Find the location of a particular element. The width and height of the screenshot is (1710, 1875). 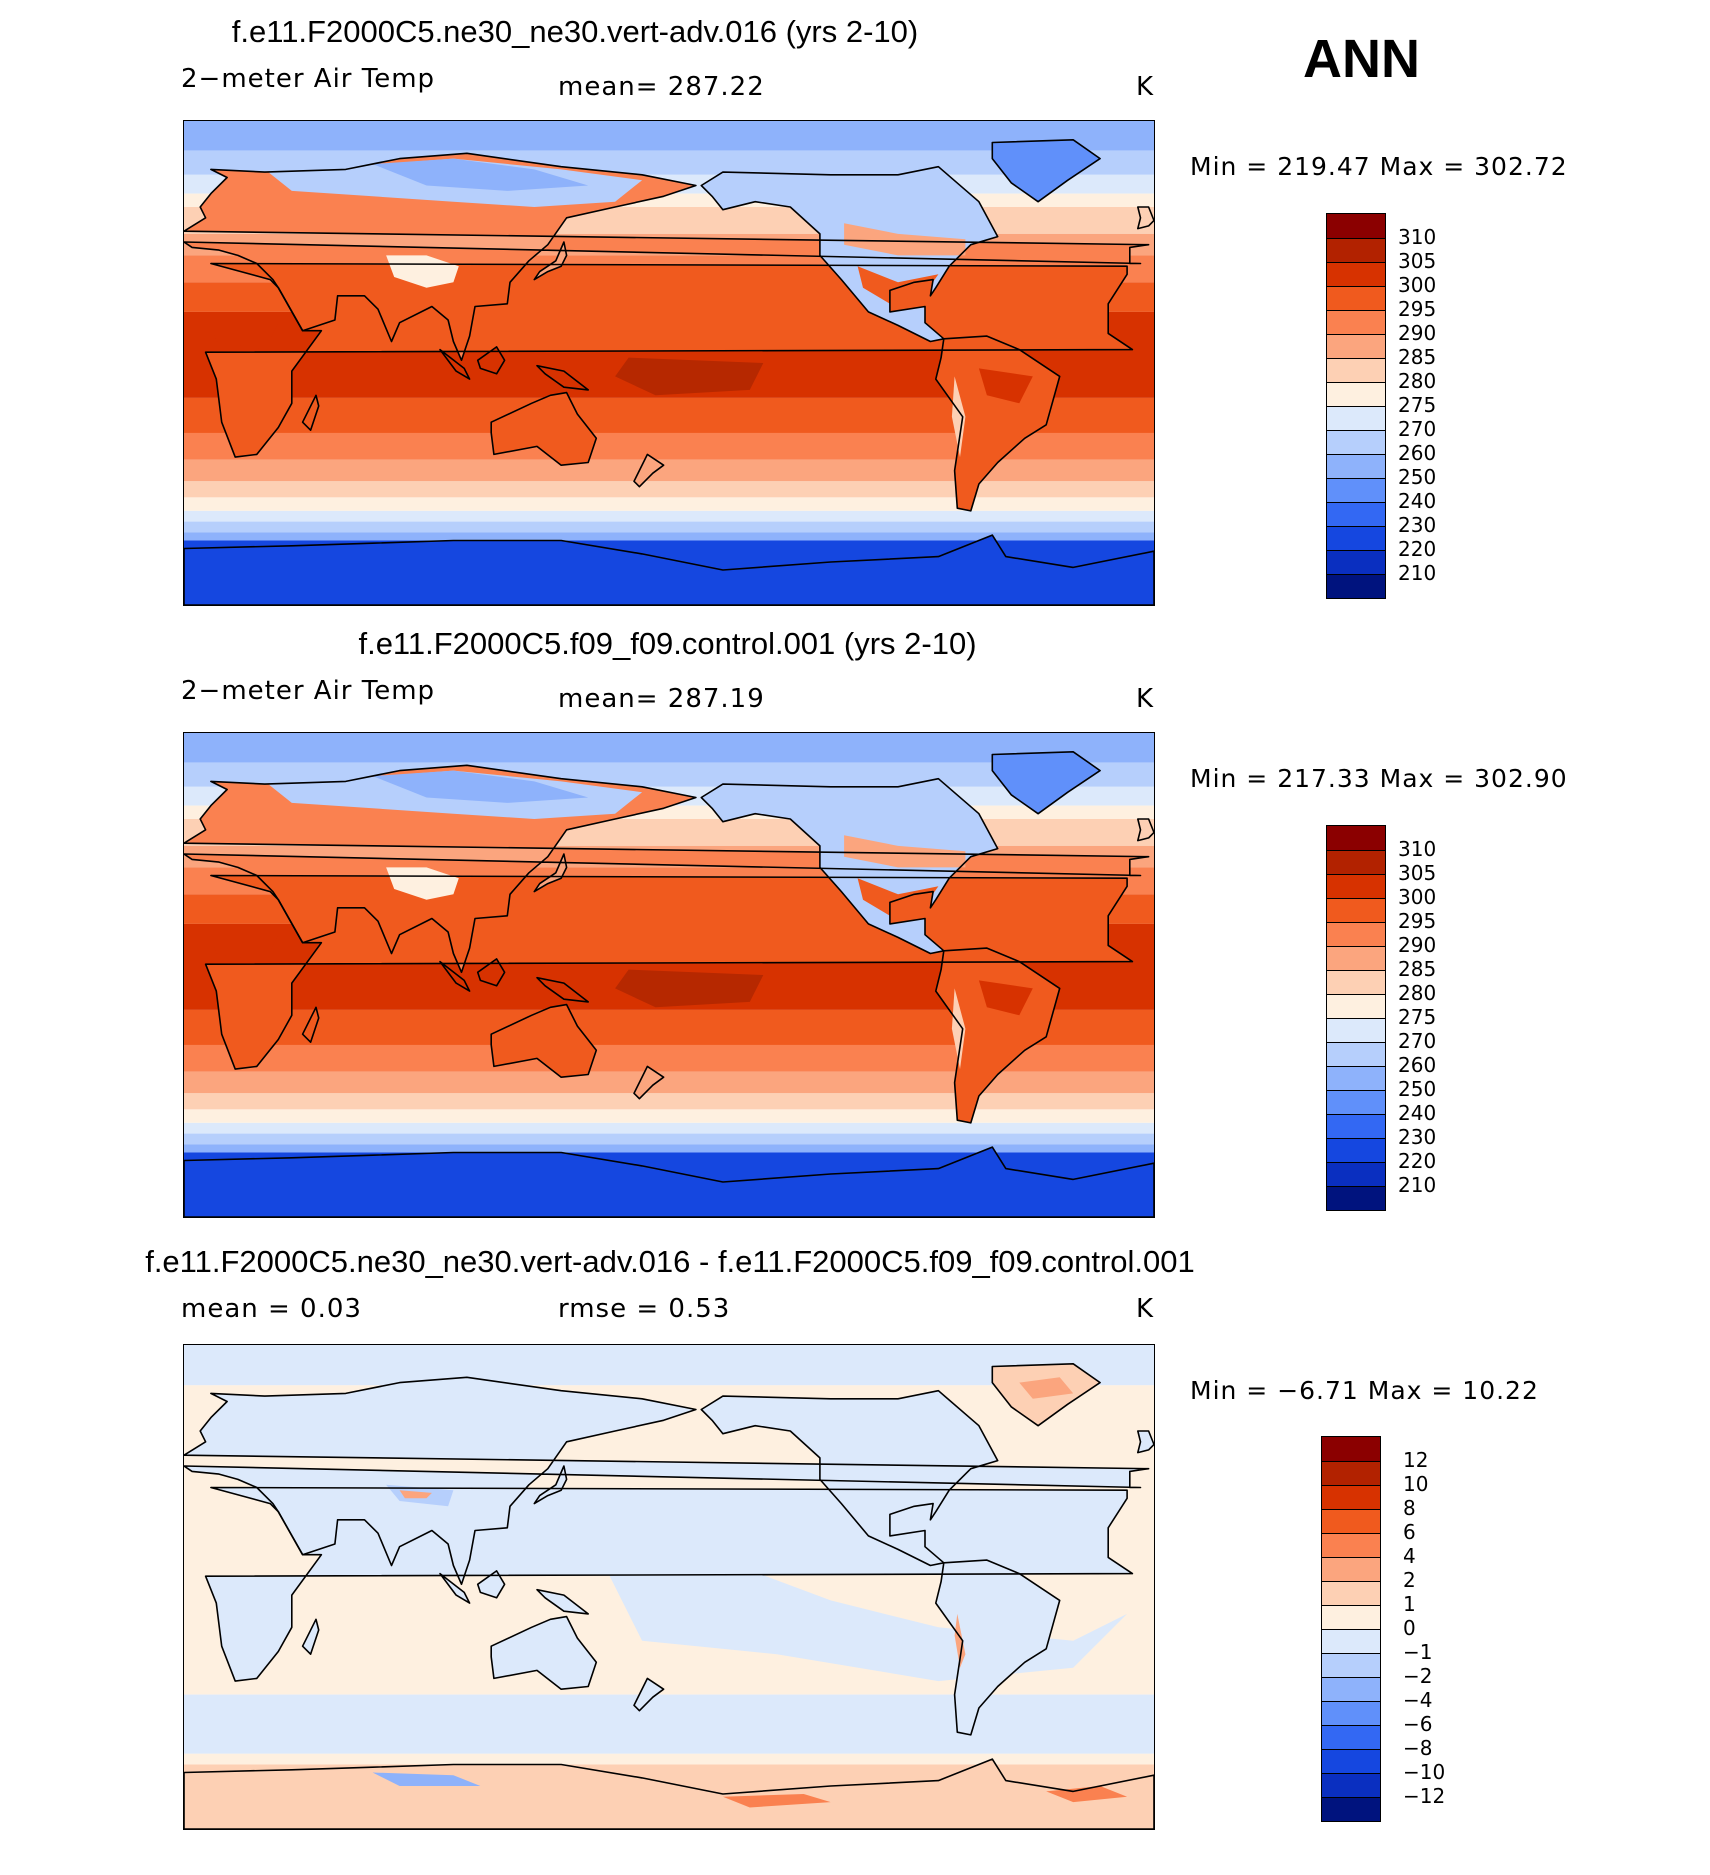

season-label: ANN is located at coordinates (1361, 59).